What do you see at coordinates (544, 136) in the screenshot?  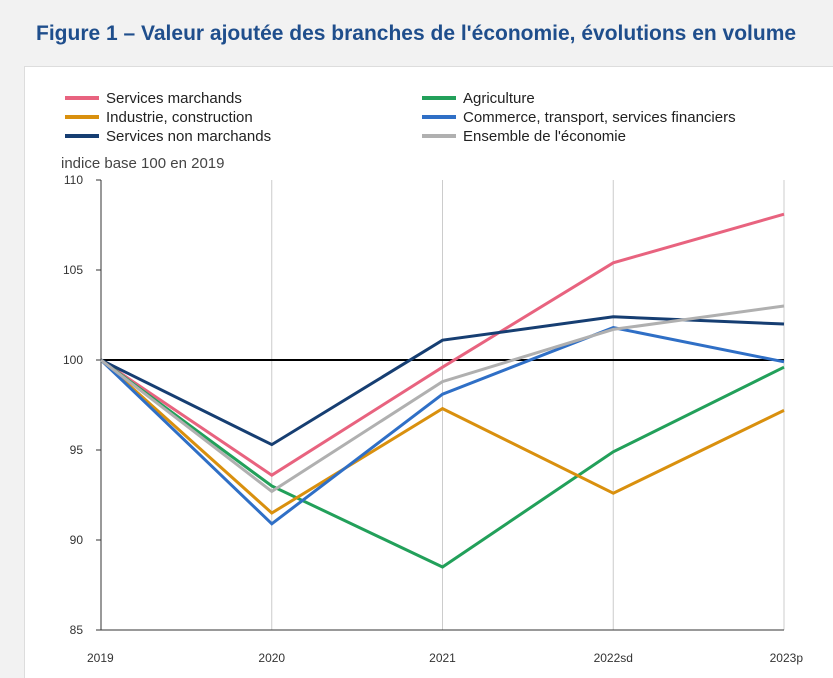 I see `legend-label-ensemble-de-l-economie: Ensemble de l'économie` at bounding box center [544, 136].